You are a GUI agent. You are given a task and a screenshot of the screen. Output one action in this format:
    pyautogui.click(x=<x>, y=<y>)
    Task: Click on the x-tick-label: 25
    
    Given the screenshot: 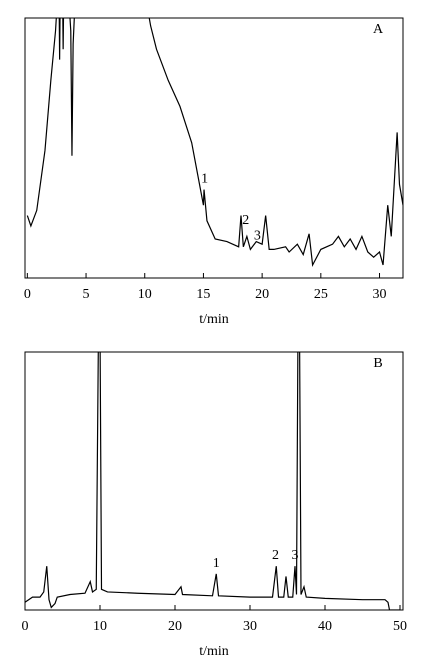 What is the action you would take?
    pyautogui.click(x=321, y=294)
    